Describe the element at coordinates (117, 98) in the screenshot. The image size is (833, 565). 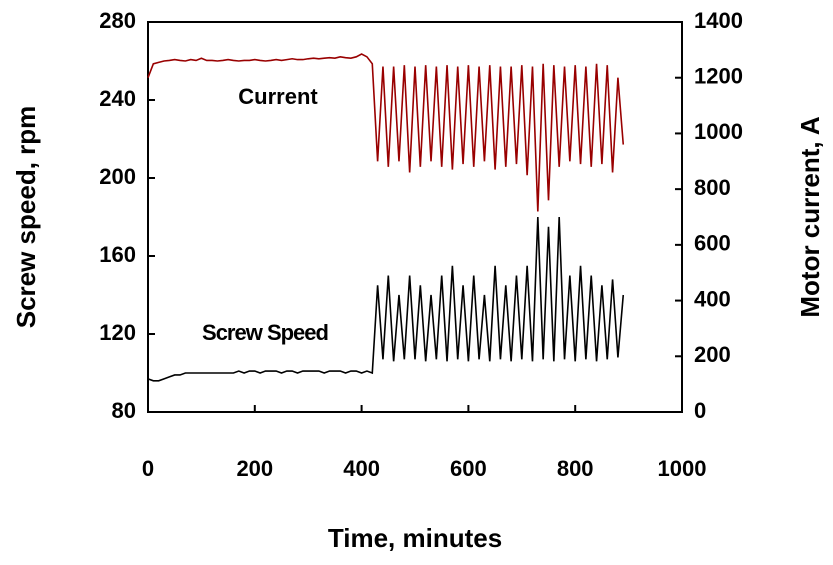
I see `y-tick-label: 240` at that location.